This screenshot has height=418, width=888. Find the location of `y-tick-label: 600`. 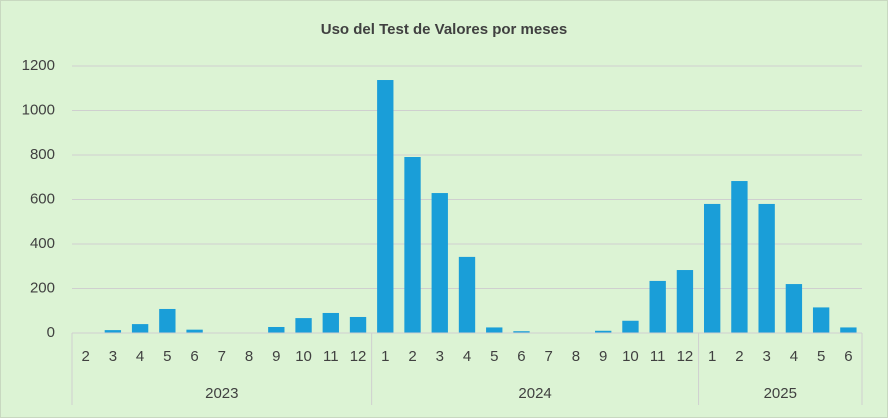

y-tick-label: 600 is located at coordinates (42, 198).